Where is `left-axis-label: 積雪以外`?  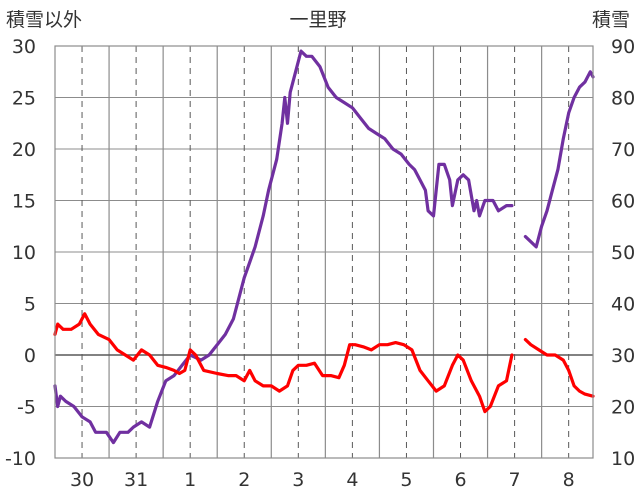
left-axis-label: 積雪以外 is located at coordinates (44, 20).